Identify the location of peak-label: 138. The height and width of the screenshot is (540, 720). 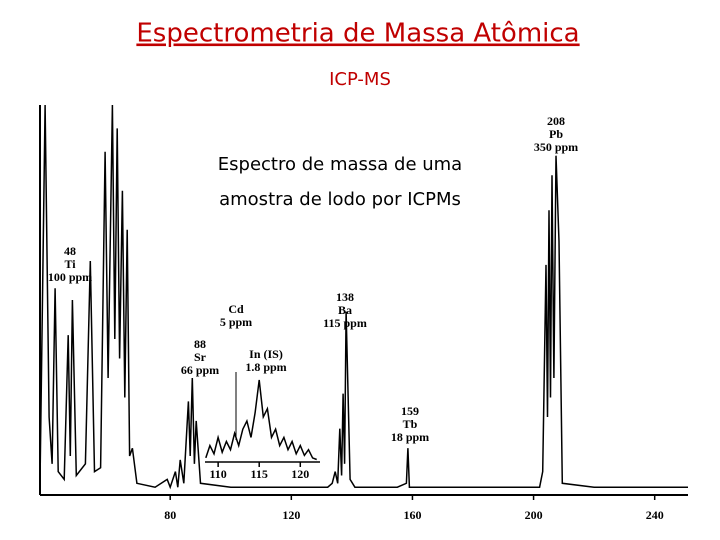
(345, 297).